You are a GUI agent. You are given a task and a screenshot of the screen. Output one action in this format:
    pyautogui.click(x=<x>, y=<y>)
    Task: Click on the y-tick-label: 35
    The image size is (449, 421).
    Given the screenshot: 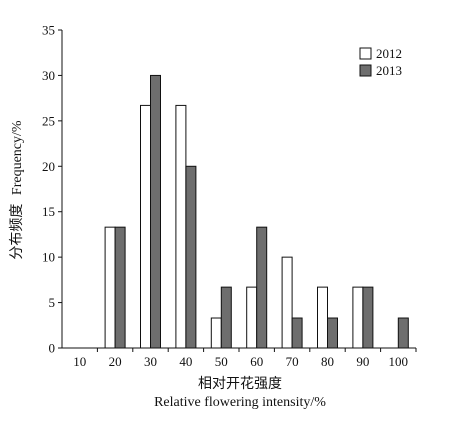 What is the action you would take?
    pyautogui.click(x=48, y=30)
    